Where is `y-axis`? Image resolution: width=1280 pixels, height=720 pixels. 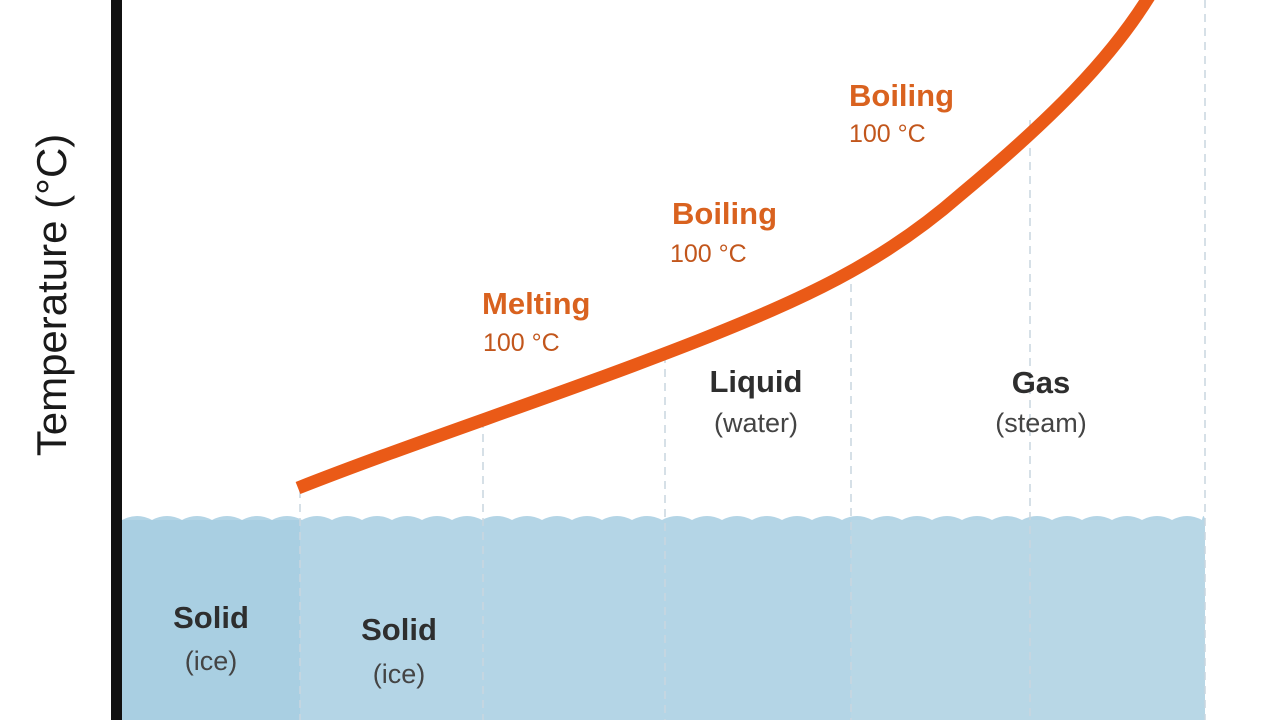 y-axis is located at coordinates (116, 360).